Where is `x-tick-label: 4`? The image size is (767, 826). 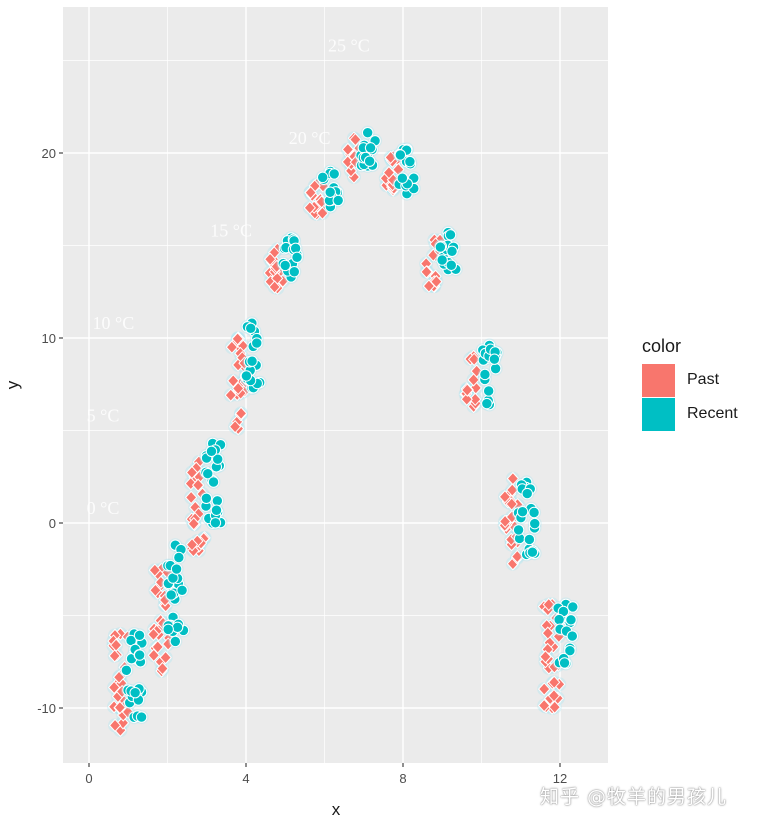
x-tick-label: 4 is located at coordinates (245, 778).